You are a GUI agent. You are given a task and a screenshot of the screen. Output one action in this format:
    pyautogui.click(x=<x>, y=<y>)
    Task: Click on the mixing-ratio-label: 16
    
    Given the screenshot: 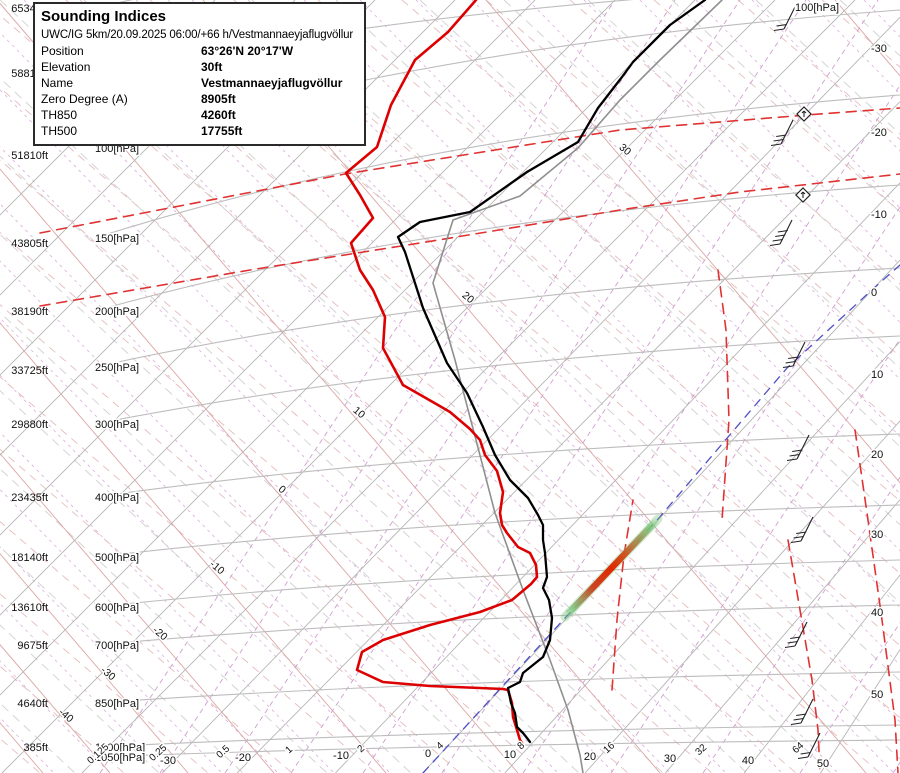 What is the action you would take?
    pyautogui.click(x=610, y=748)
    